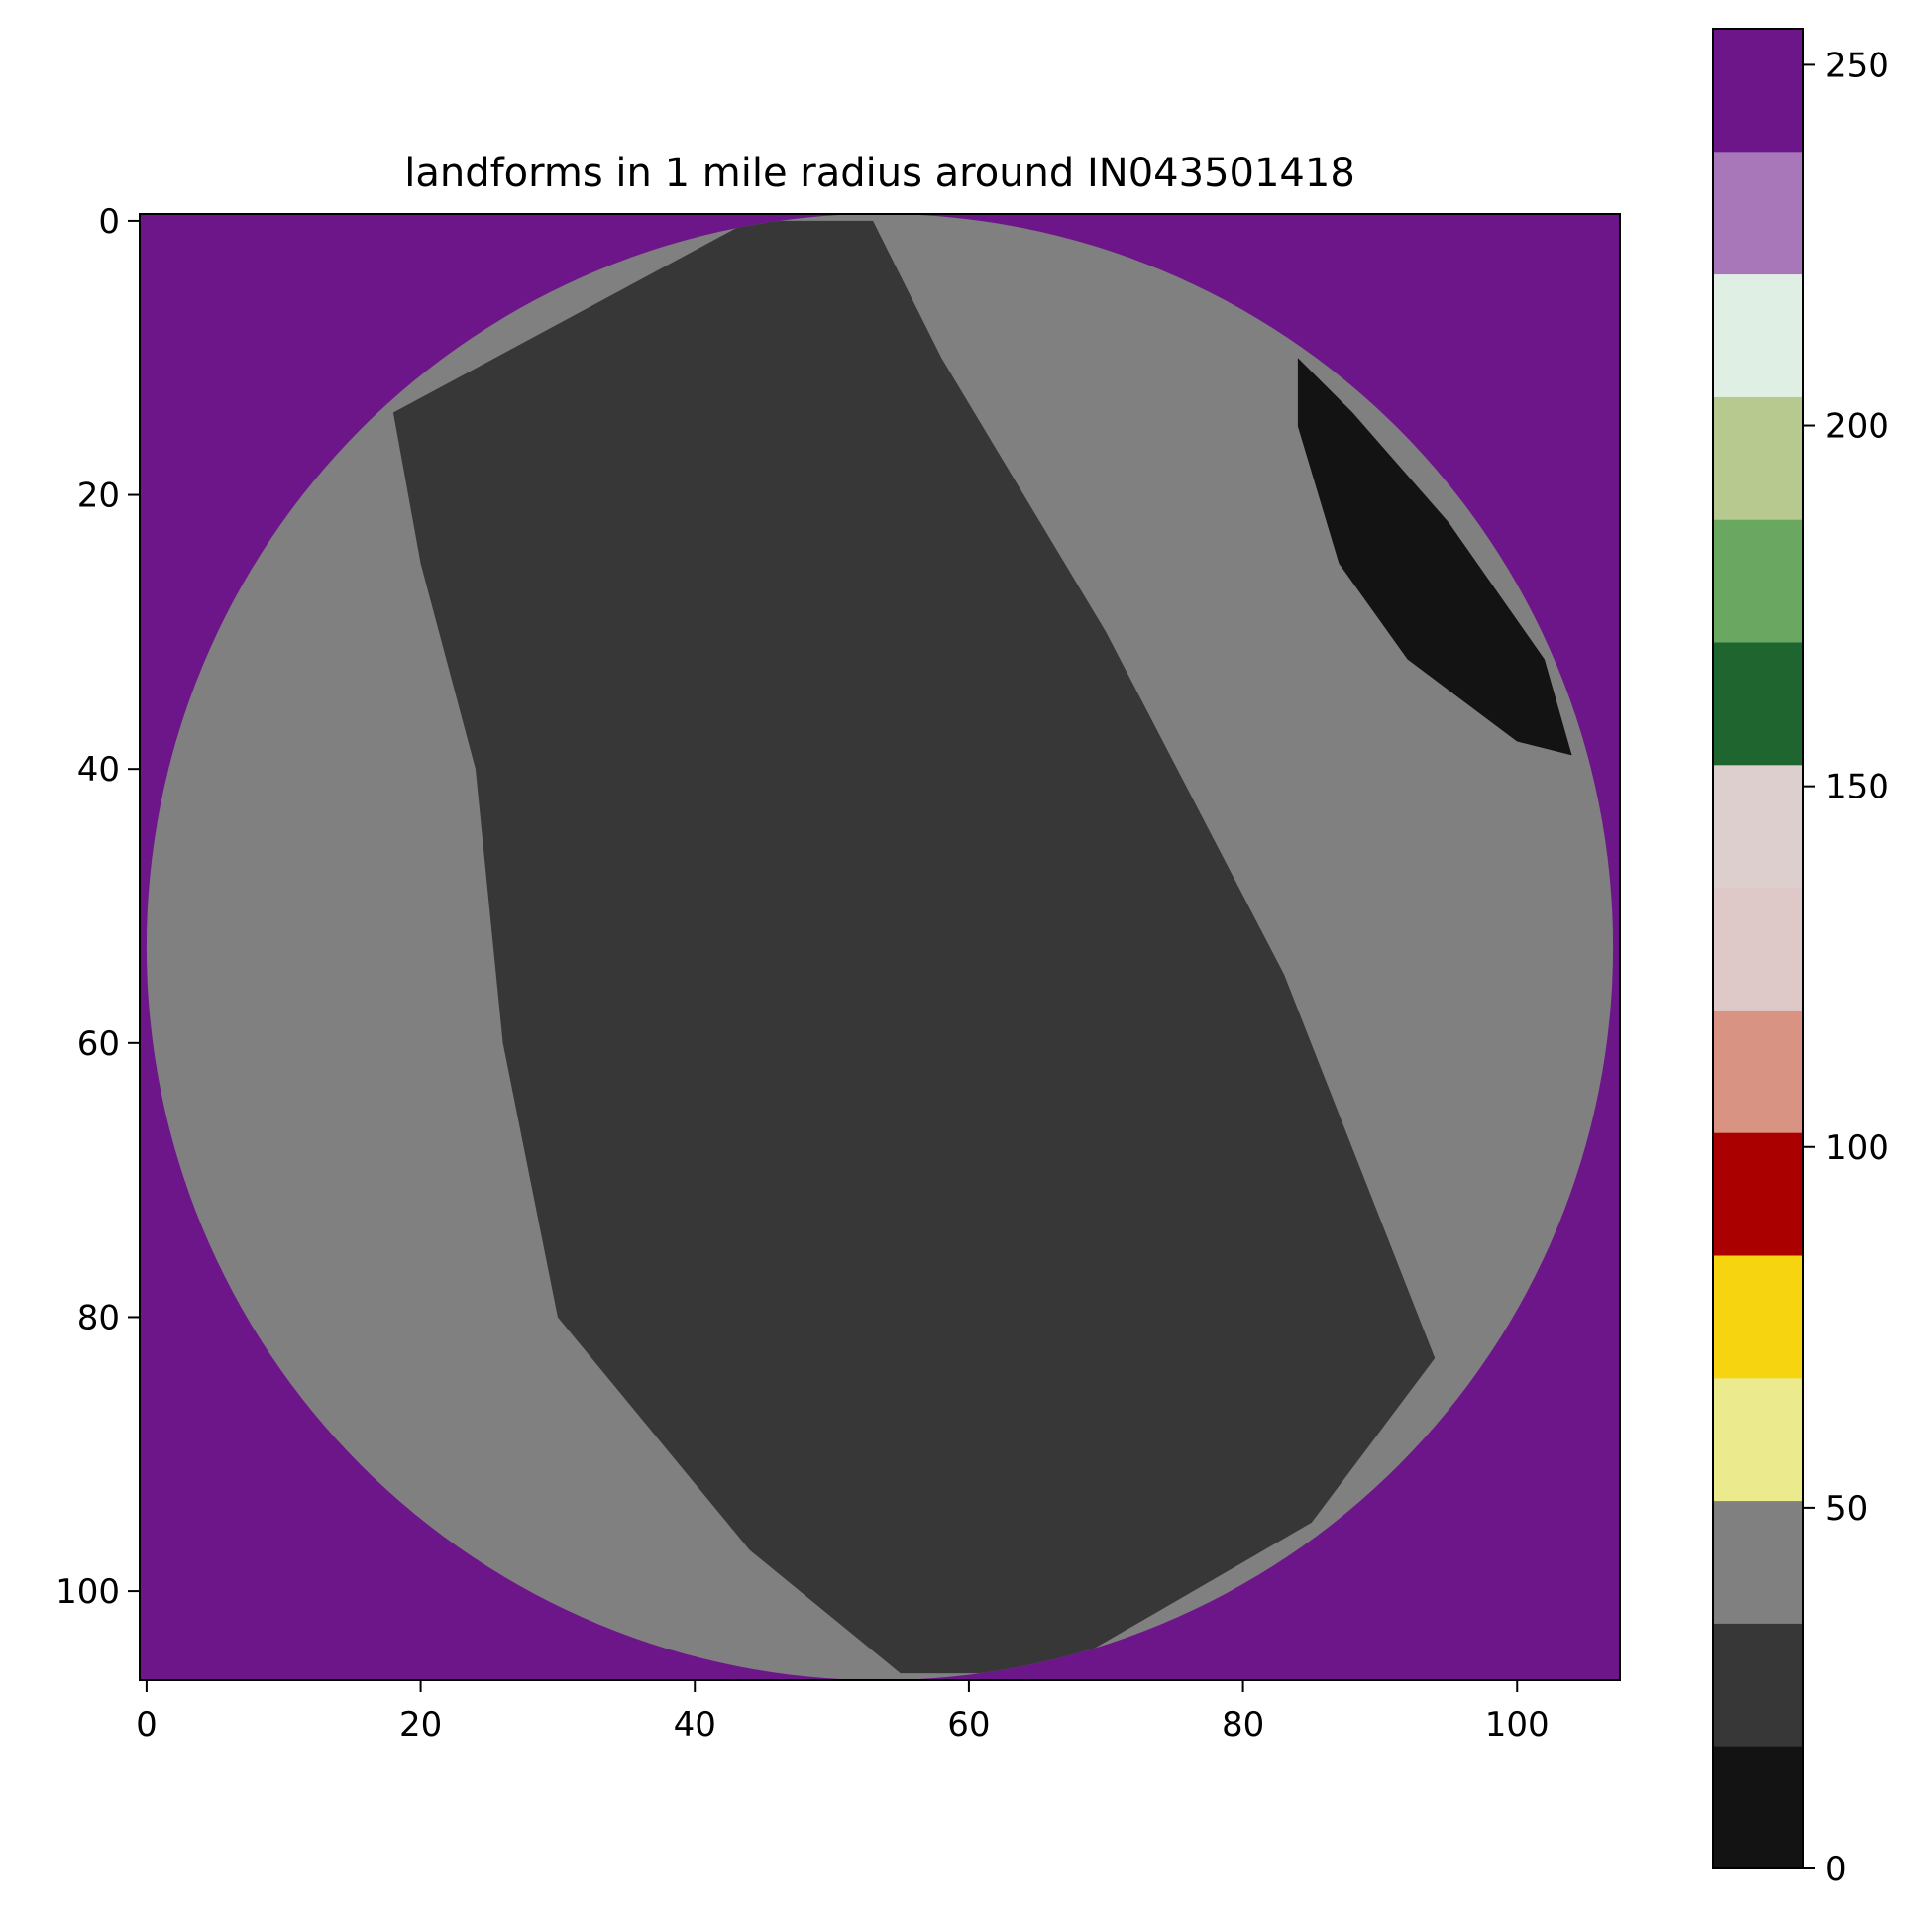 Image resolution: width=1932 pixels, height=1915 pixels. I want to click on y-tick-label: 80, so click(98, 1317).